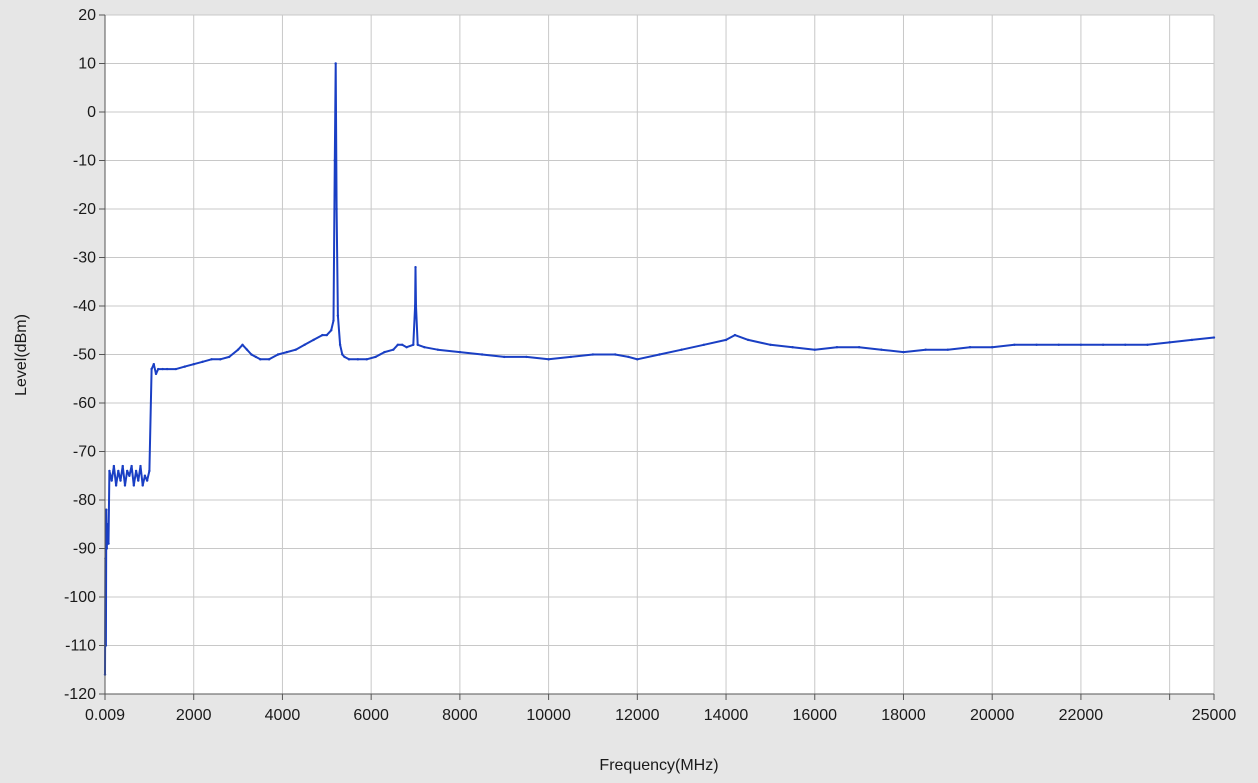 The height and width of the screenshot is (783, 1258). Describe the element at coordinates (87, 64) in the screenshot. I see `y-tick-label: 10` at that location.